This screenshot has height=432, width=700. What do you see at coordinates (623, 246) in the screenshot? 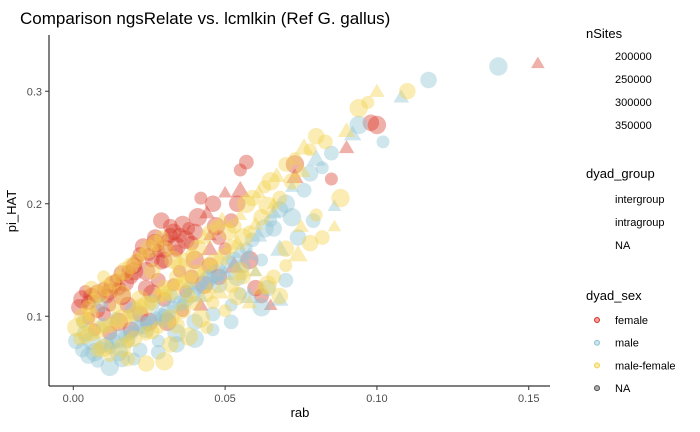
I see `legend-dyad-group-label: NA` at bounding box center [623, 246].